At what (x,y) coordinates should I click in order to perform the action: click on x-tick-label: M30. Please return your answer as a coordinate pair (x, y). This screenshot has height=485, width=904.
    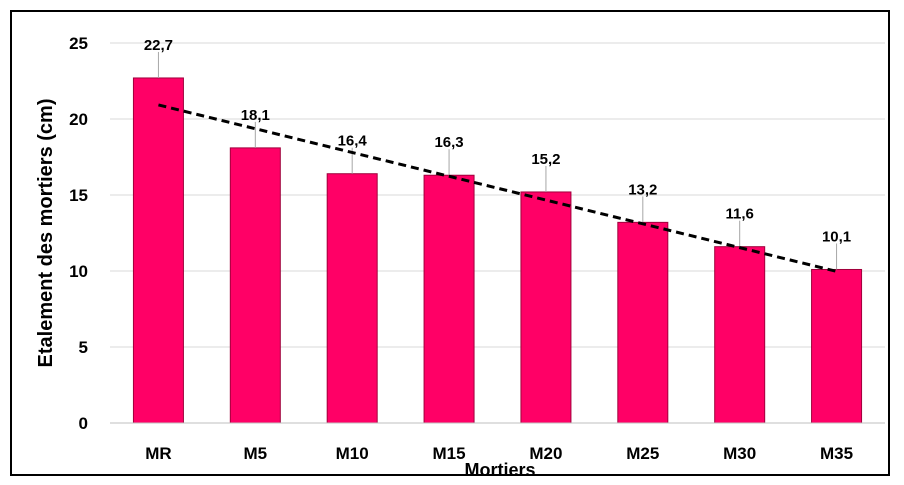
    Looking at the image, I should click on (739, 453).